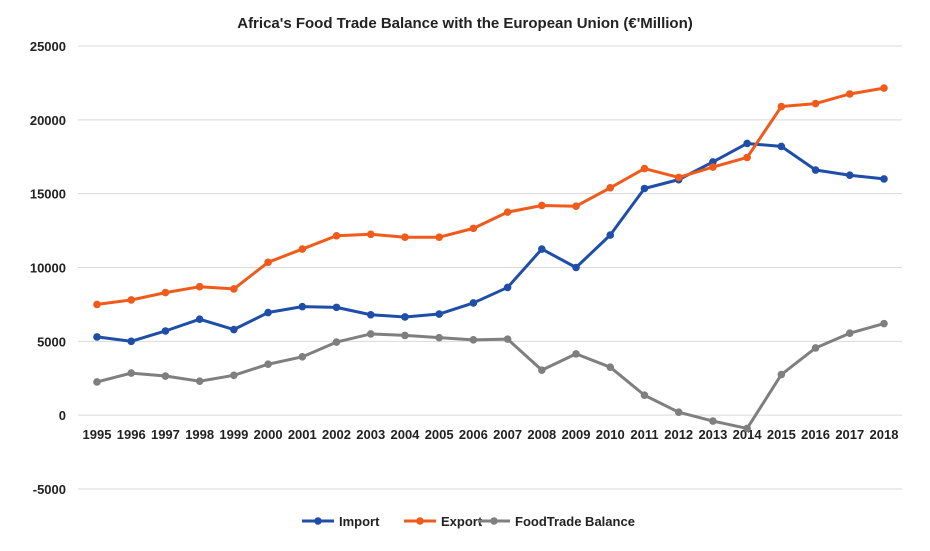 This screenshot has width=930, height=551. Describe the element at coordinates (359, 521) in the screenshot. I see `legend-label: Import` at that location.